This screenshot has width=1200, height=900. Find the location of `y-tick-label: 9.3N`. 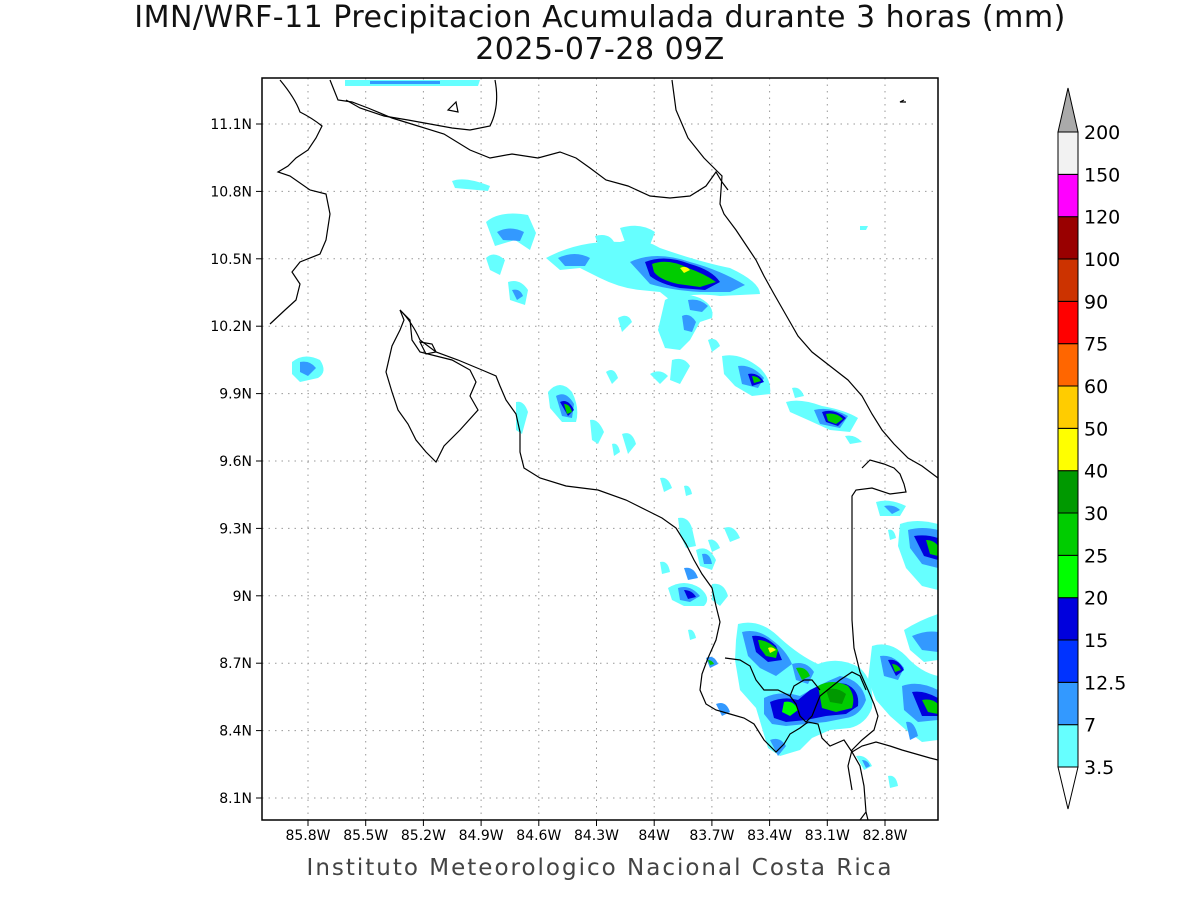

y-tick-label: 9.3N is located at coordinates (235, 529).